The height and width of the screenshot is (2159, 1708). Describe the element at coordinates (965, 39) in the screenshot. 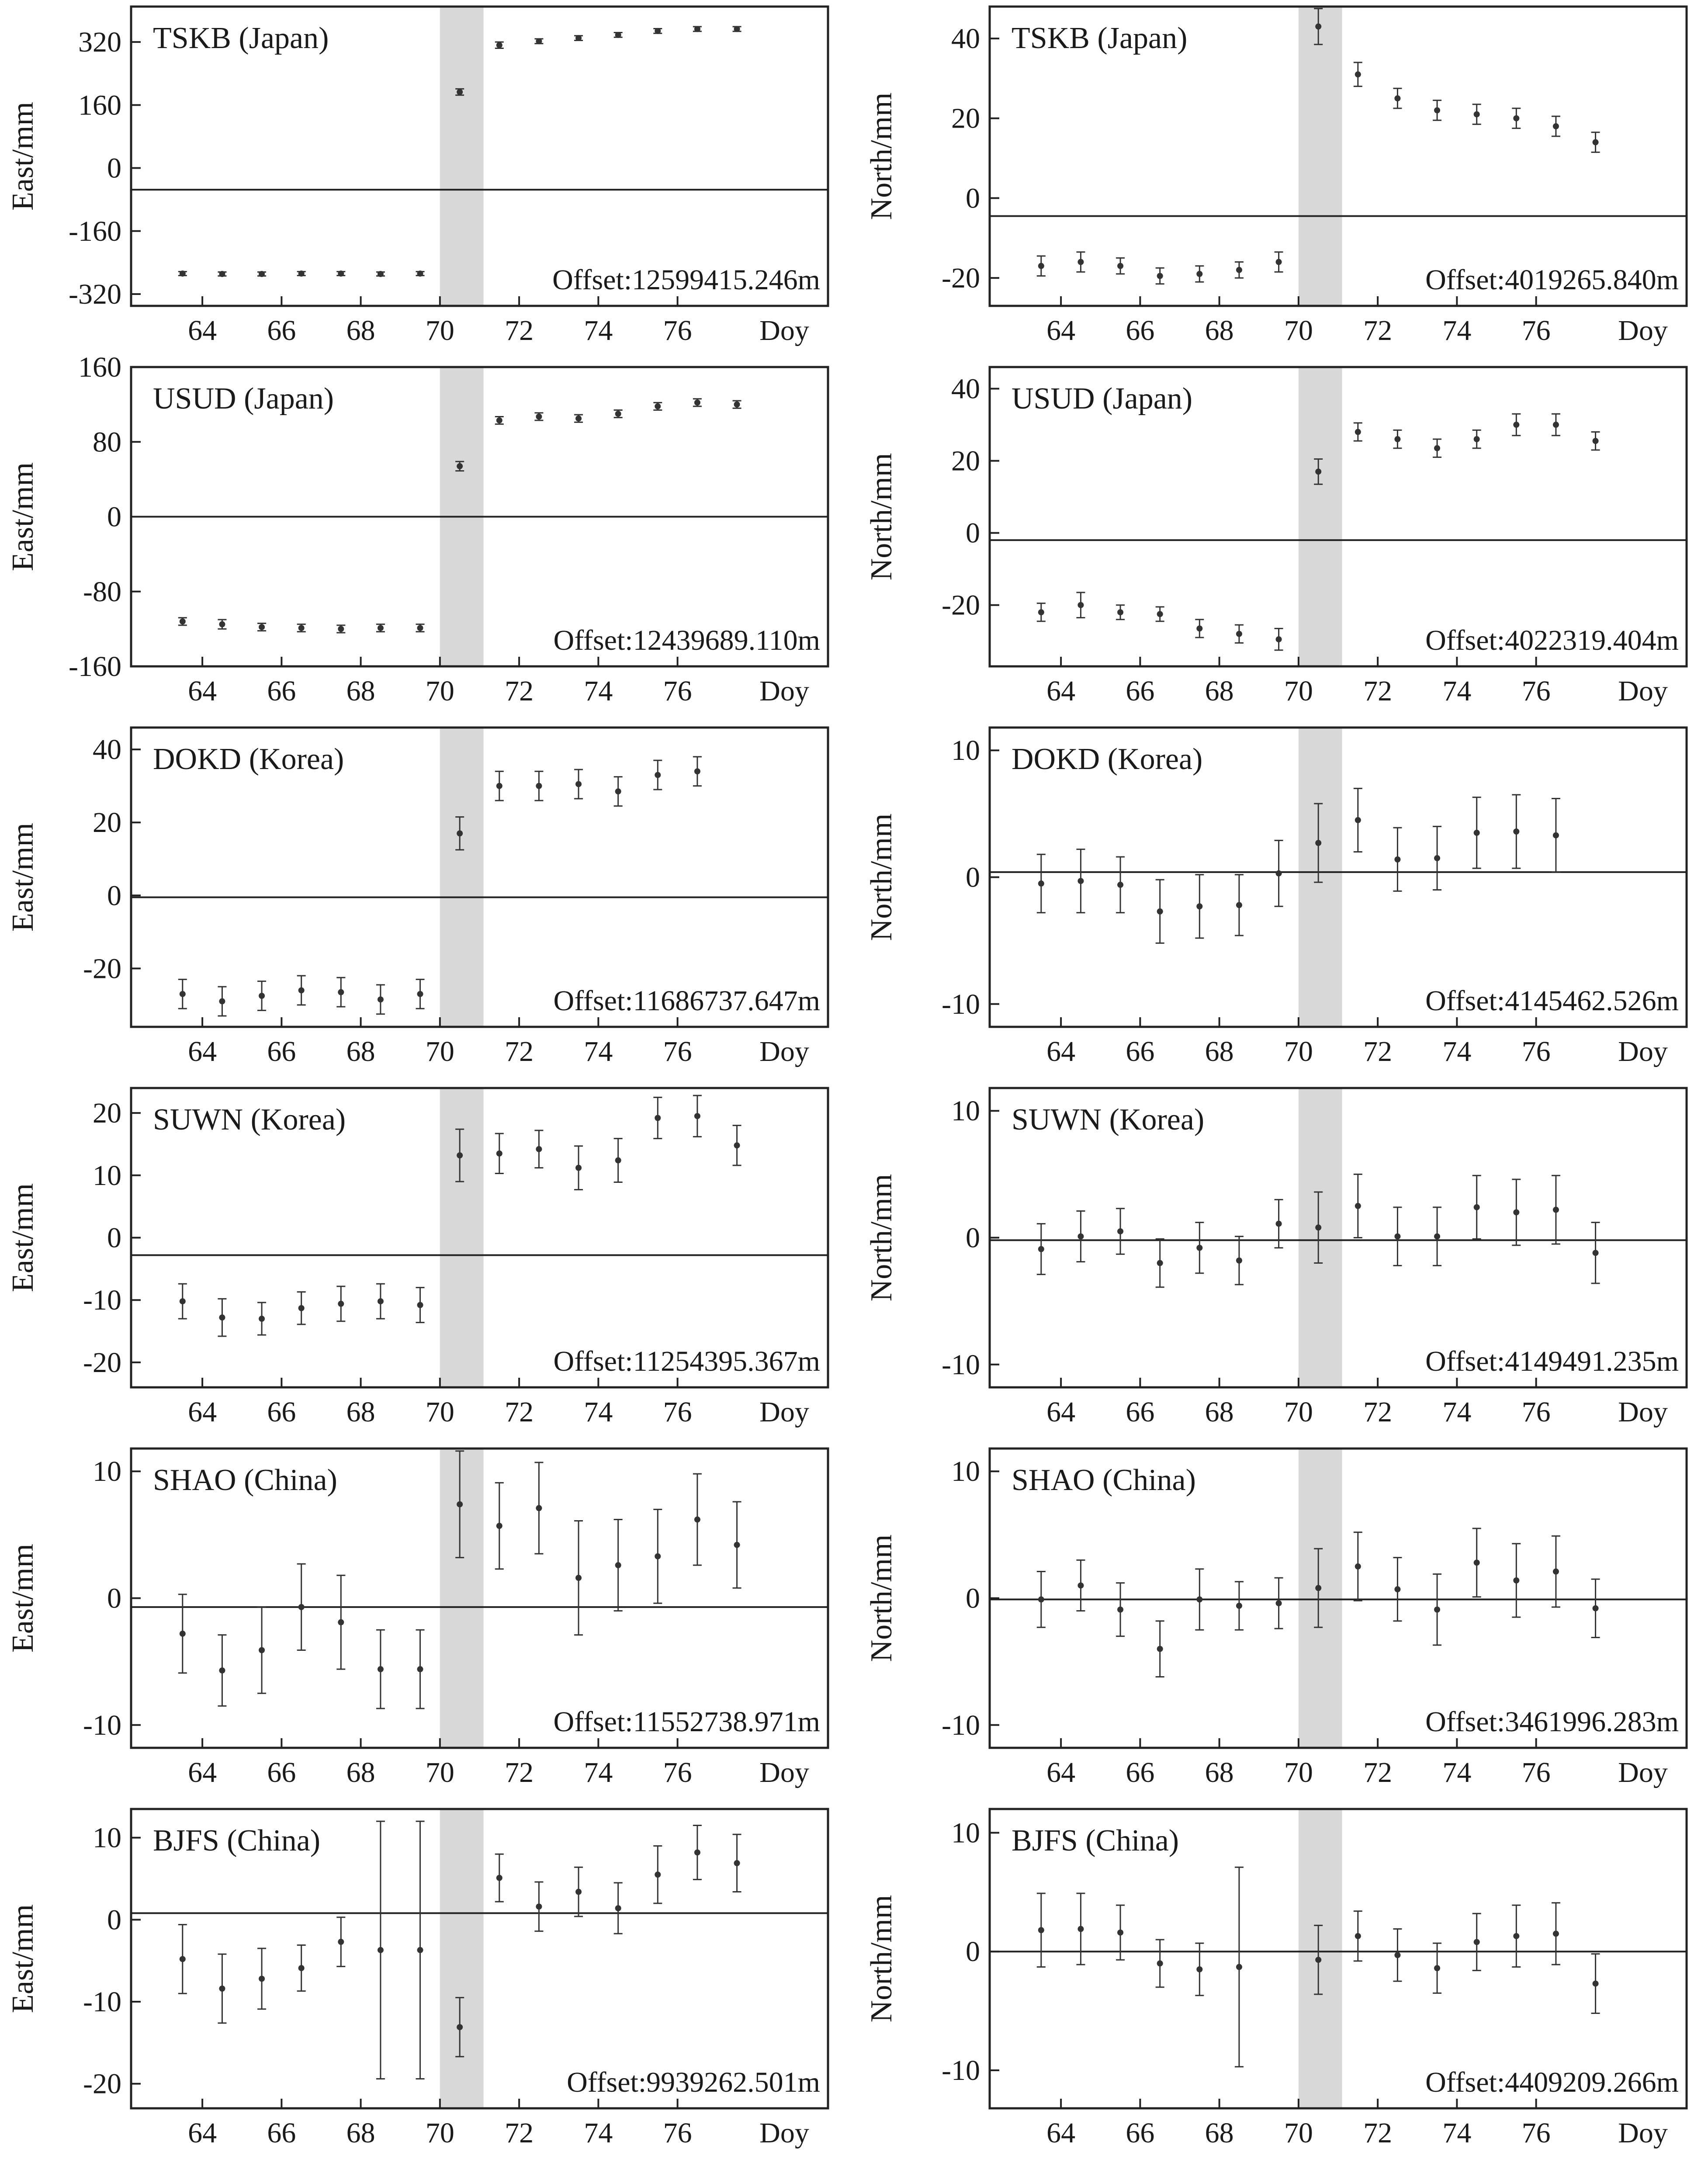

I see `y-tick-label: 40` at that location.